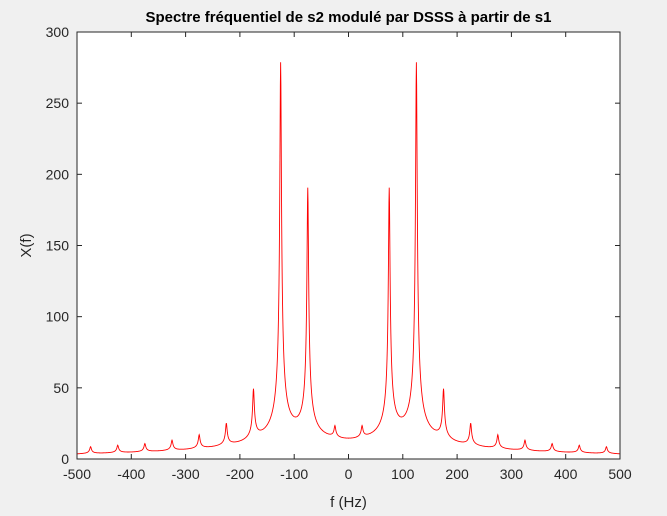 Image resolution: width=667 pixels, height=516 pixels. What do you see at coordinates (240, 474) in the screenshot?
I see `x-tick-label: -200` at bounding box center [240, 474].